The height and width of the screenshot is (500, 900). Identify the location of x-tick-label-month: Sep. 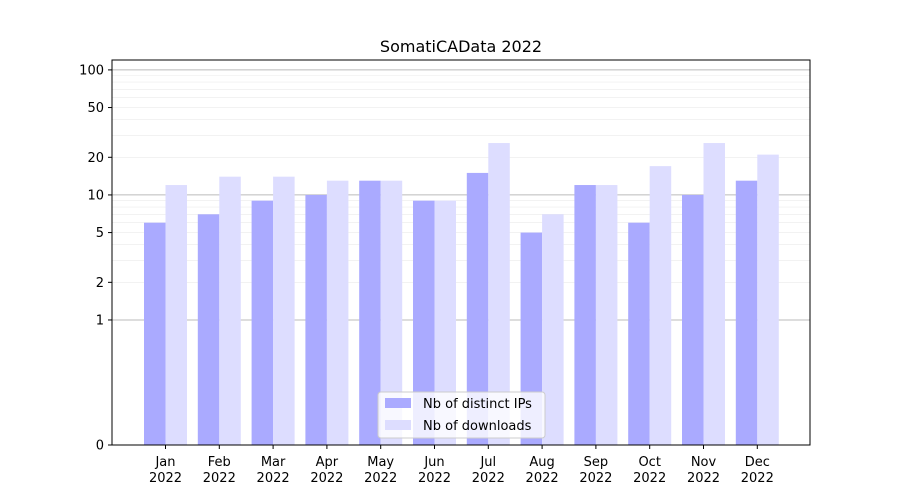
(596, 462).